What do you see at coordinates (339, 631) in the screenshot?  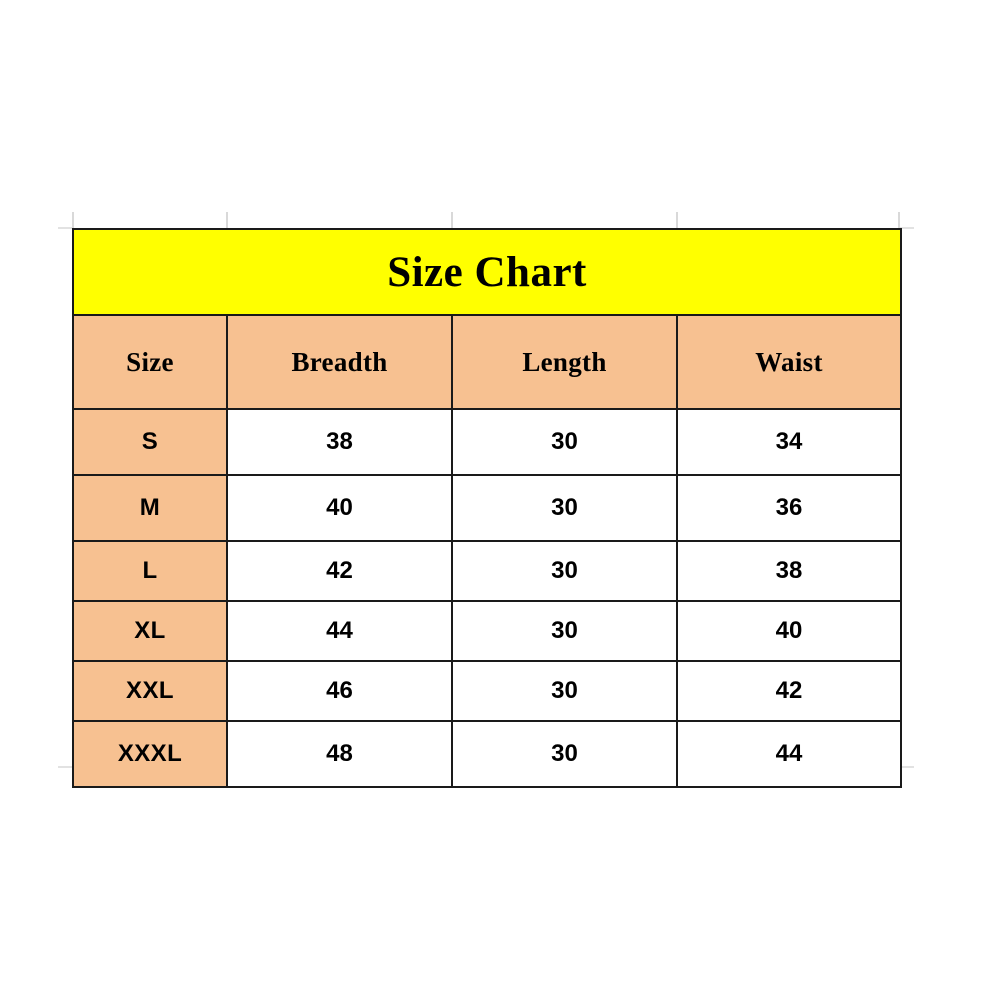 I see `cell-xl-breadth: 44` at bounding box center [339, 631].